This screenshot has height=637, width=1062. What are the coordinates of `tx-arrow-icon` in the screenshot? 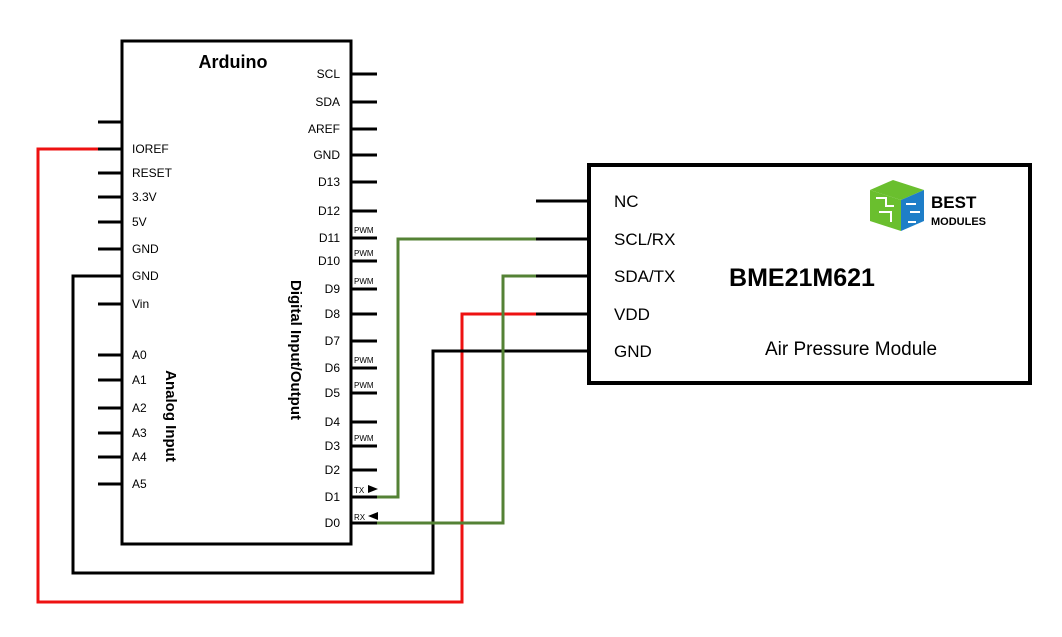 It's located at (373, 489).